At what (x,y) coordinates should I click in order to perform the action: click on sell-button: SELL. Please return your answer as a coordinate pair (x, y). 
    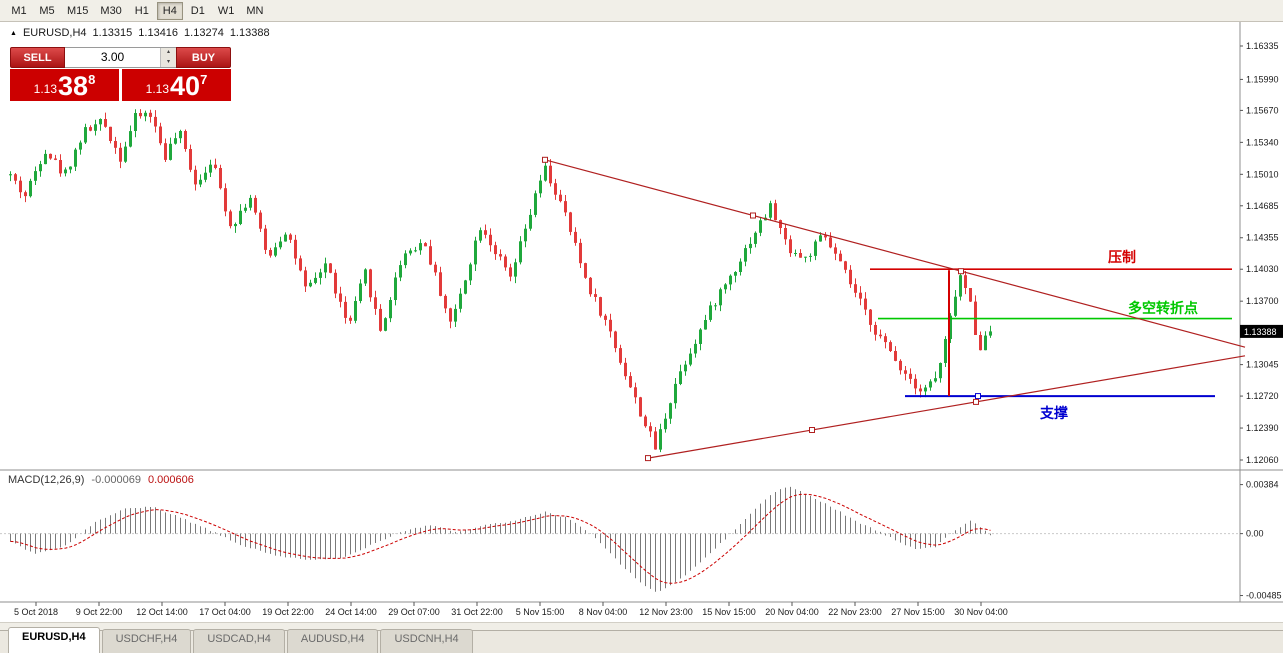
    Looking at the image, I should click on (37, 57).